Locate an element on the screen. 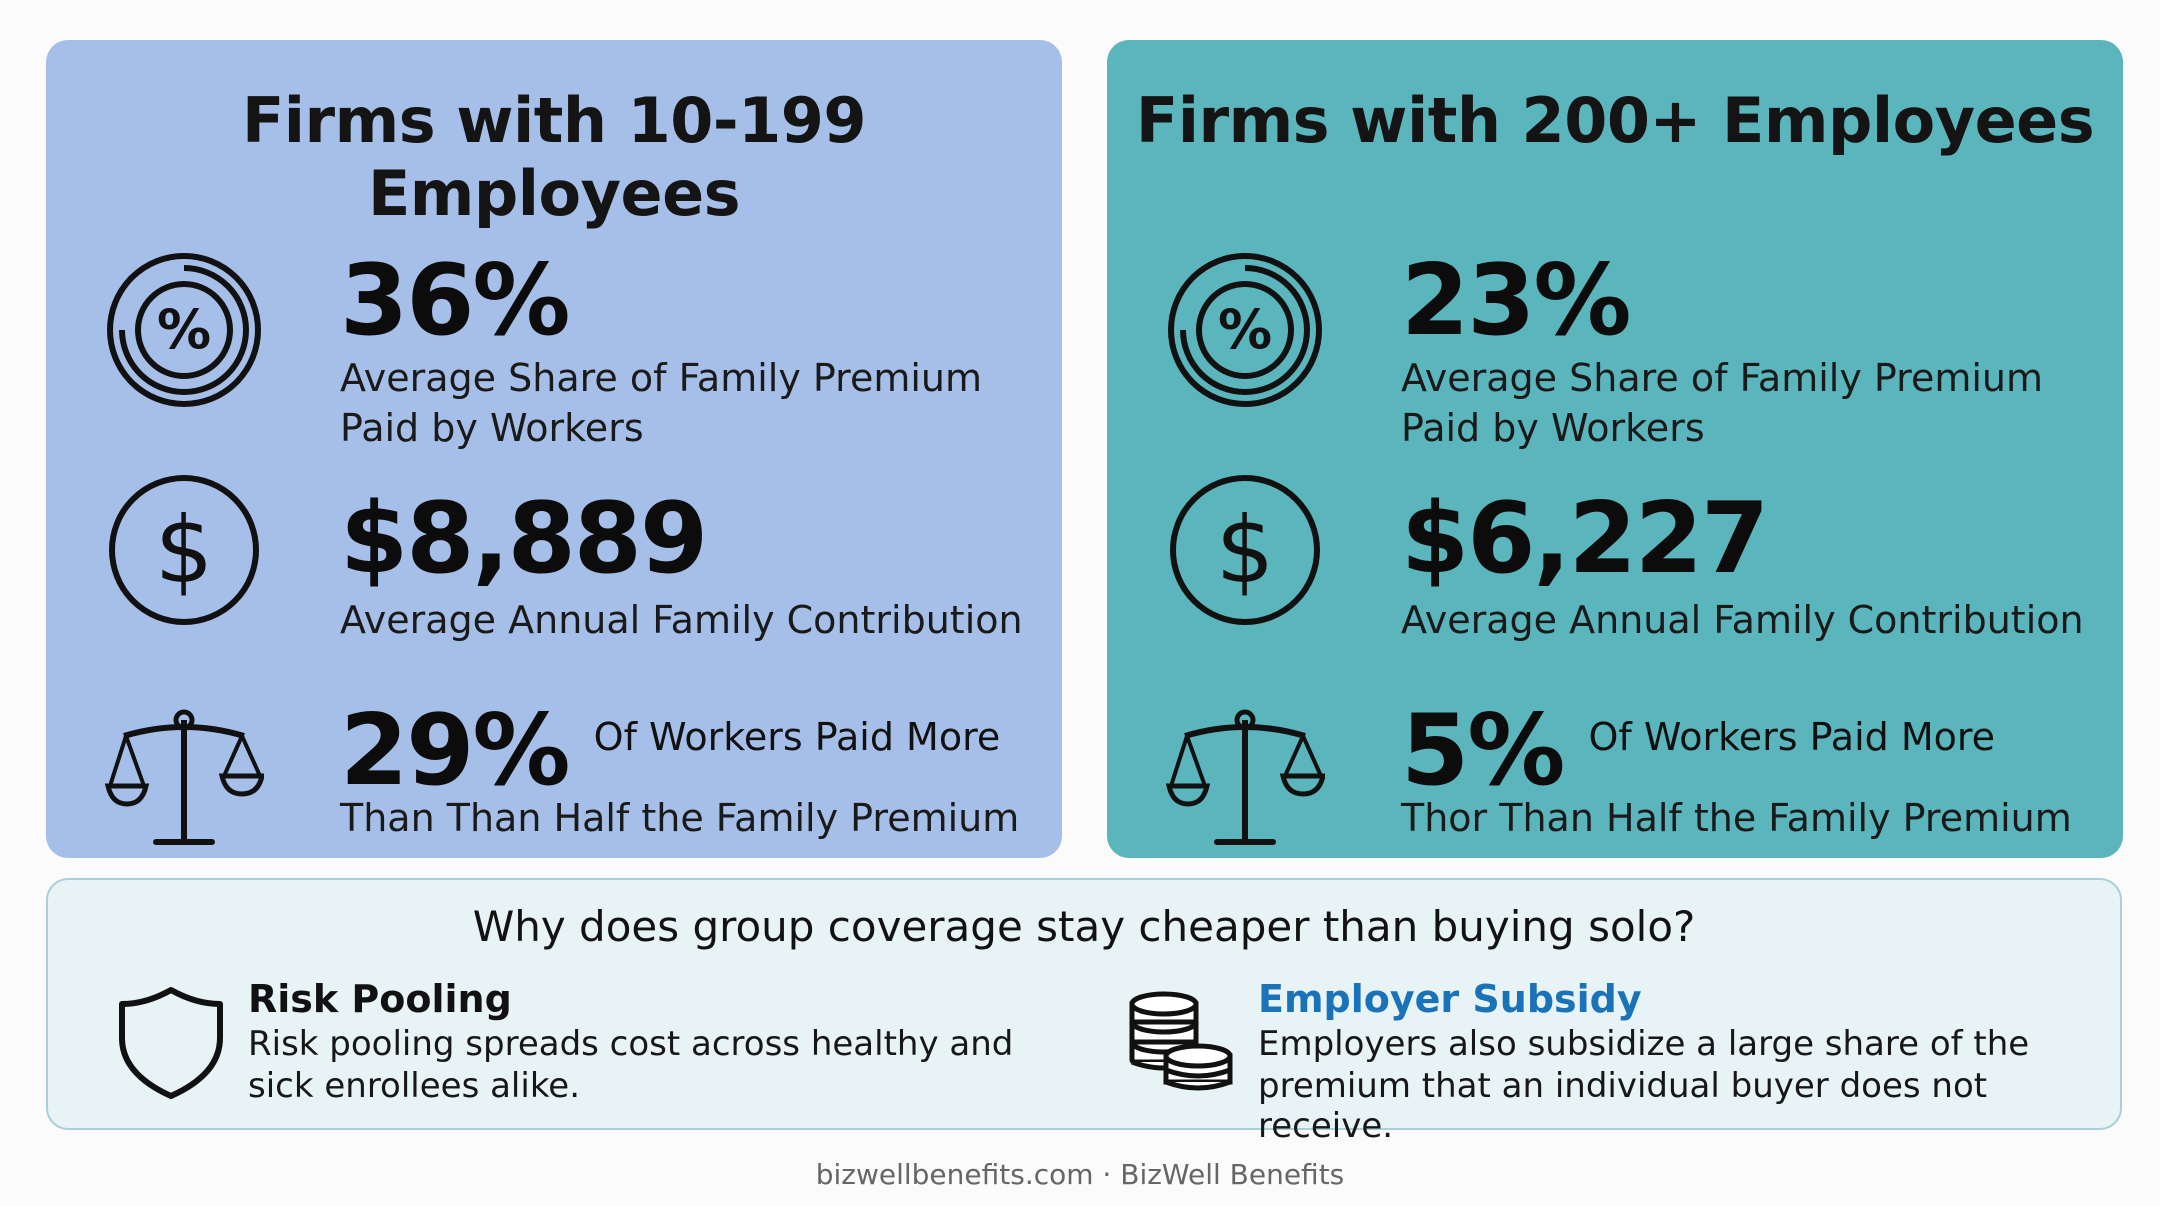  large-contribution-label: Average Annual Family Contribution is located at coordinates (1742, 620).